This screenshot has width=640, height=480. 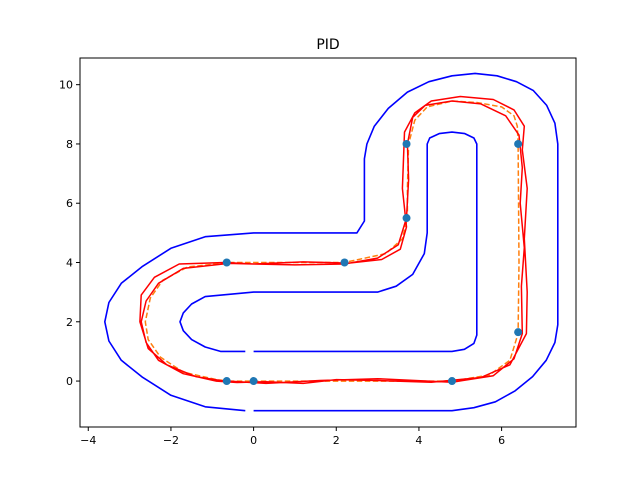 What do you see at coordinates (171, 440) in the screenshot?
I see `x-tick-label: −2` at bounding box center [171, 440].